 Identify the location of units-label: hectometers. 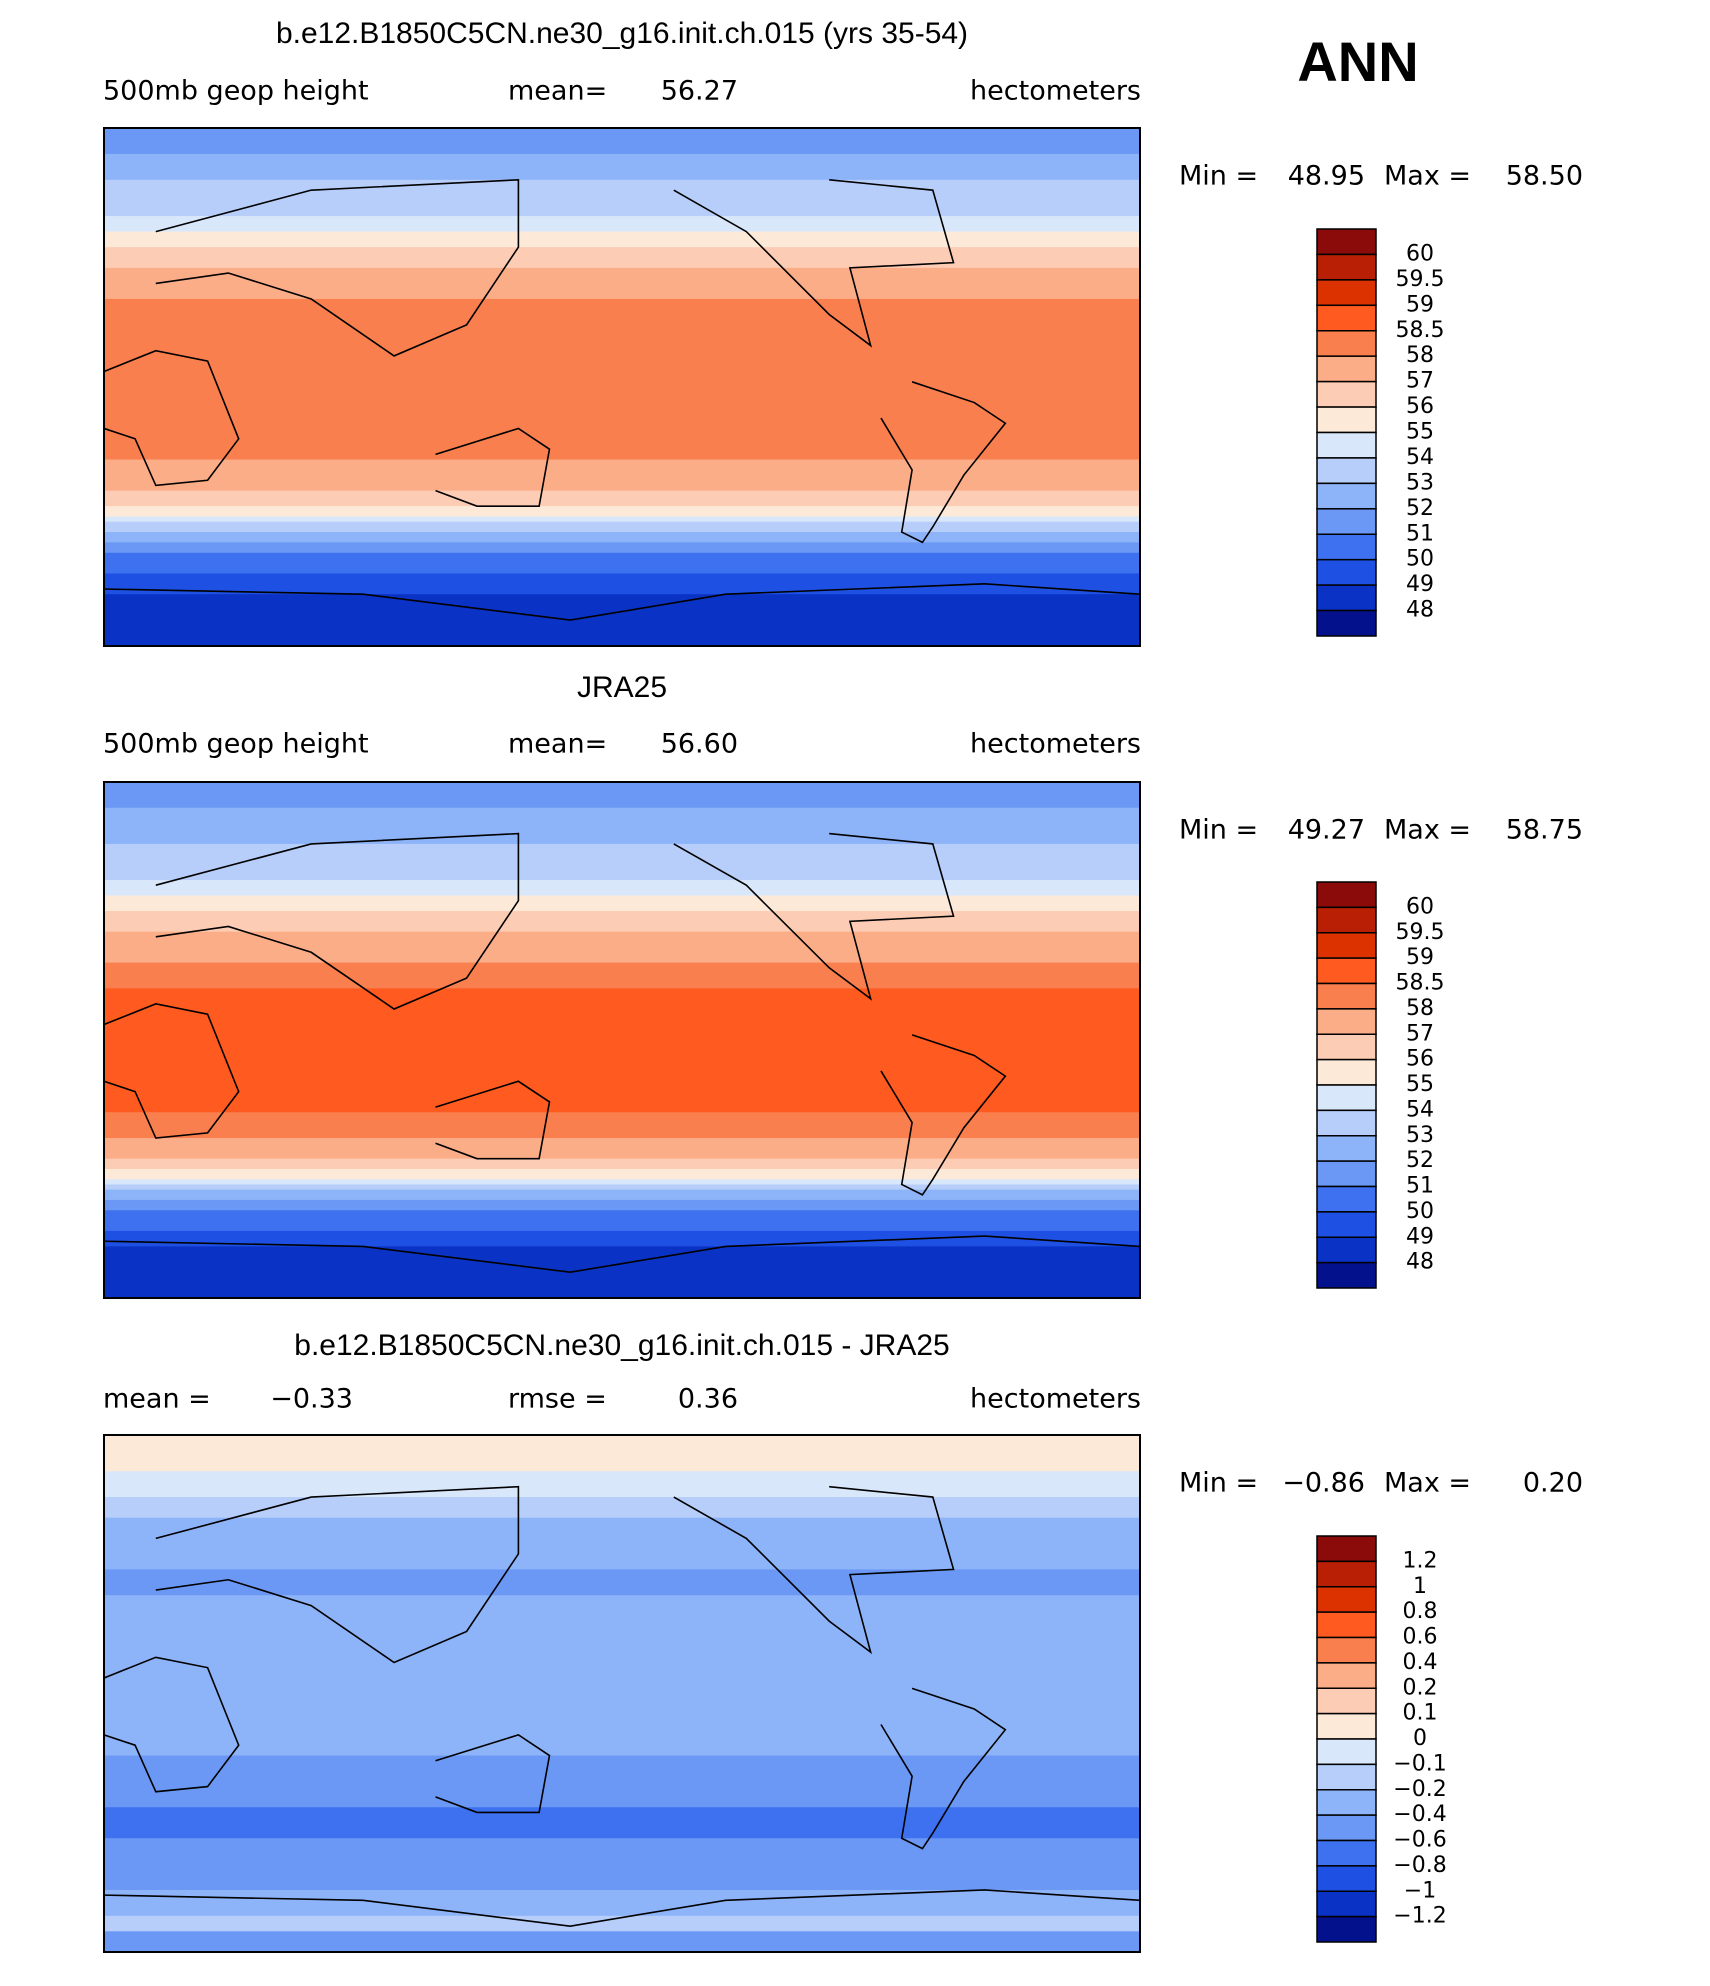
(1055, 91).